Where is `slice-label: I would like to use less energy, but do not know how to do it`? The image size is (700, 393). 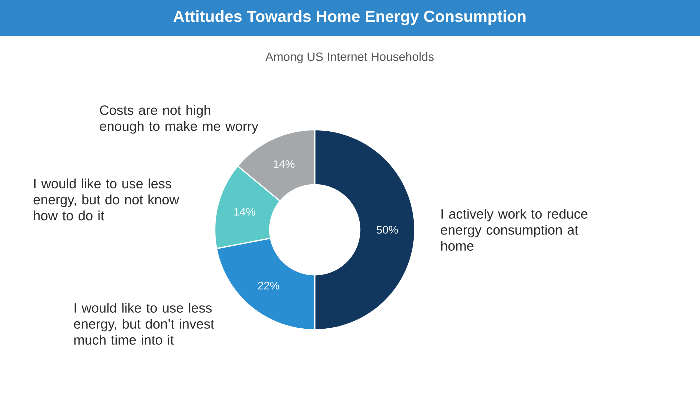 slice-label: I would like to use less energy, but do not know how to do it is located at coordinates (107, 199).